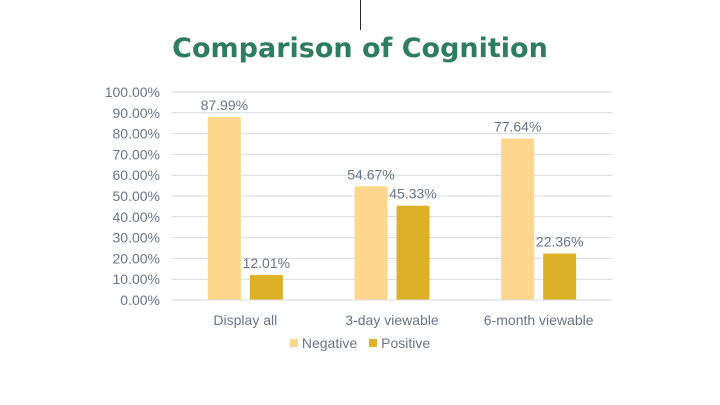 This screenshot has height=405, width=720. Describe the element at coordinates (245, 320) in the screenshot. I see `x-tick-label: Display all` at that location.